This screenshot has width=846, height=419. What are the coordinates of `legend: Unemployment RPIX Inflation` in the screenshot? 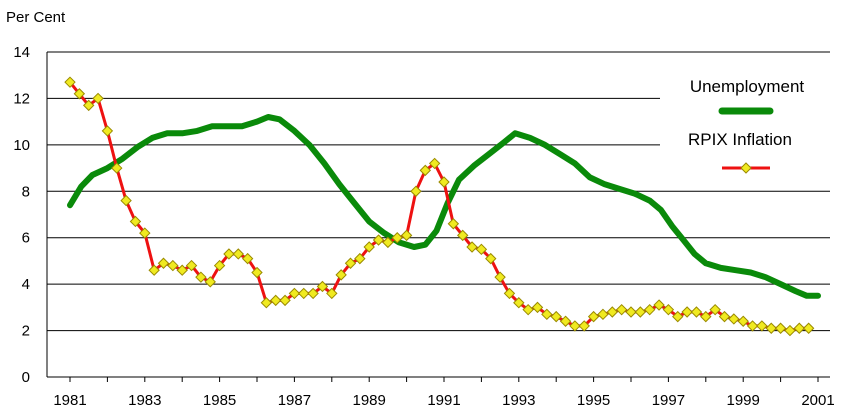 It's located at (746, 123).